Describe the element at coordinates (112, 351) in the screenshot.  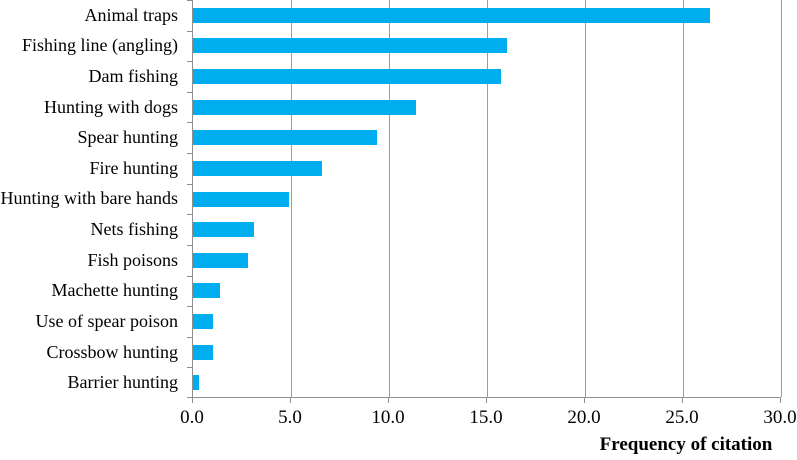
I see `category-label: Crossbow hunting` at that location.